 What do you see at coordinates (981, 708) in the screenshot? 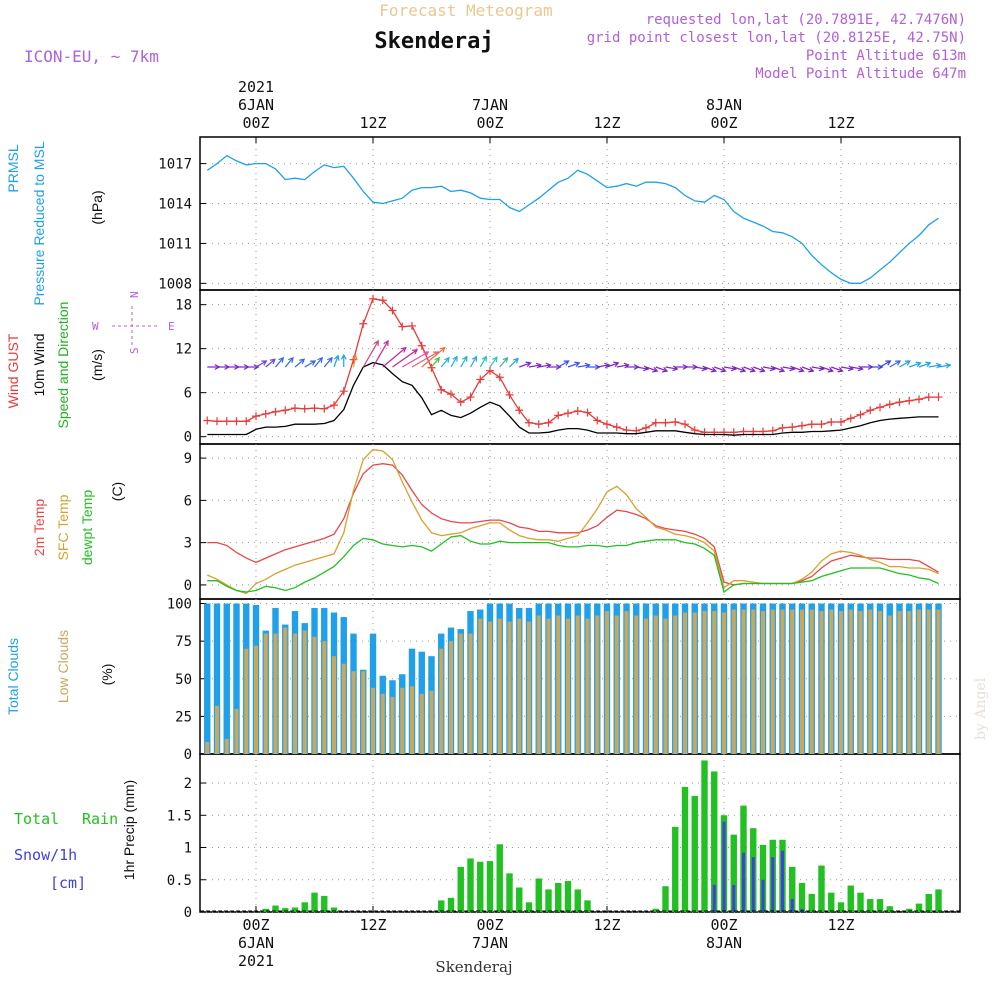
I see `watermark: by Angel` at bounding box center [981, 708].